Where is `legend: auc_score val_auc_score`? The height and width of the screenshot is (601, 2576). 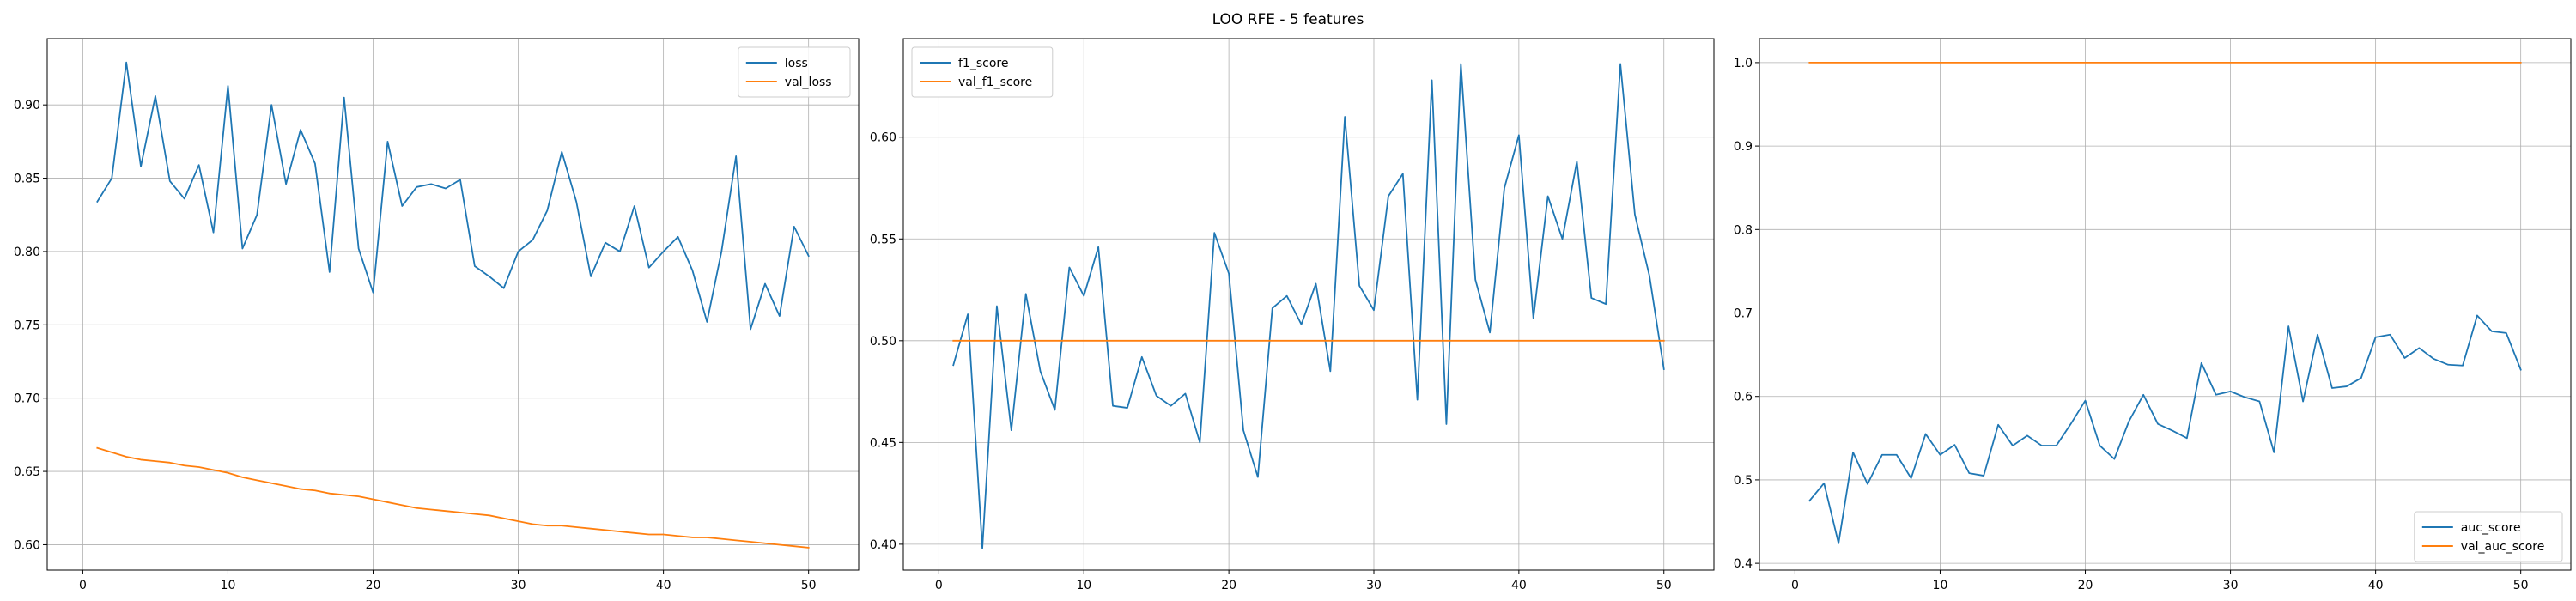 legend: auc_score val_auc_score is located at coordinates (2488, 536).